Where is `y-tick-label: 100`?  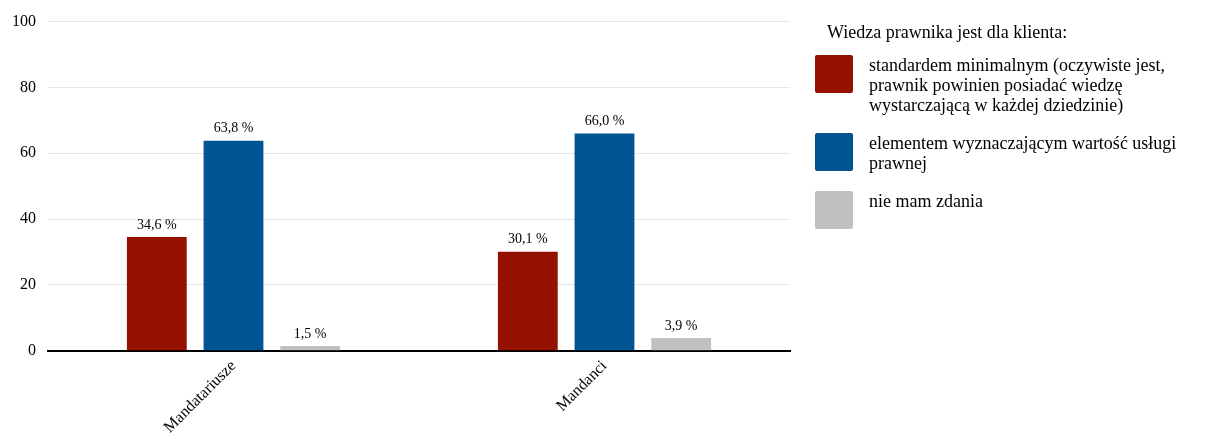
y-tick-label: 100 is located at coordinates (24, 20).